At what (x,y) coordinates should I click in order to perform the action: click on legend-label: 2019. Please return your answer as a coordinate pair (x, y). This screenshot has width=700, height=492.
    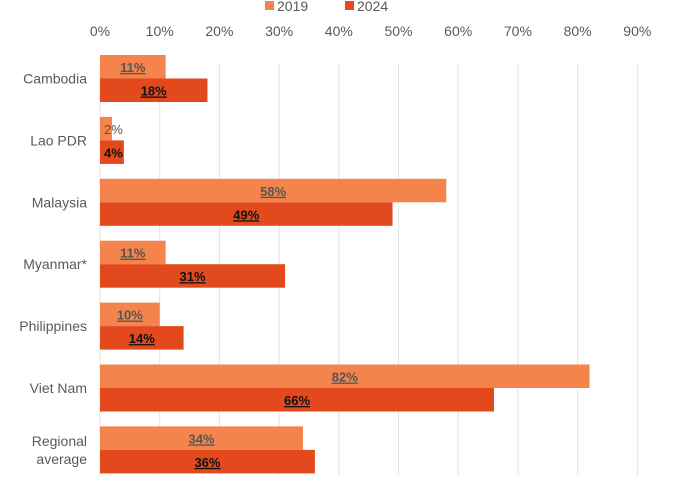
    Looking at the image, I should click on (292, 7).